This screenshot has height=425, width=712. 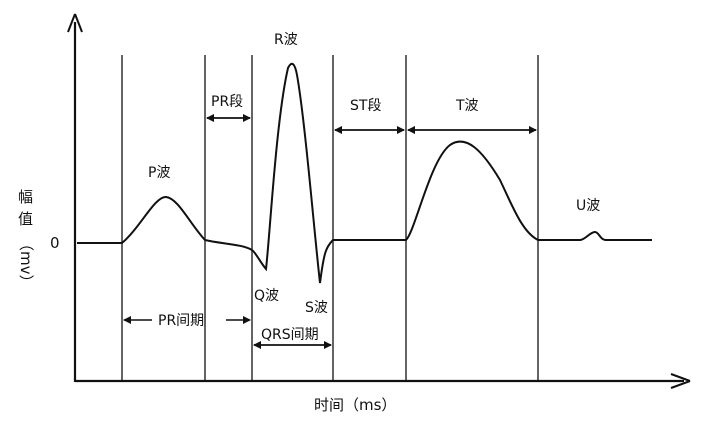 What do you see at coordinates (290, 335) in the screenshot?
I see `qrs-interval-label: QRS间期` at bounding box center [290, 335].